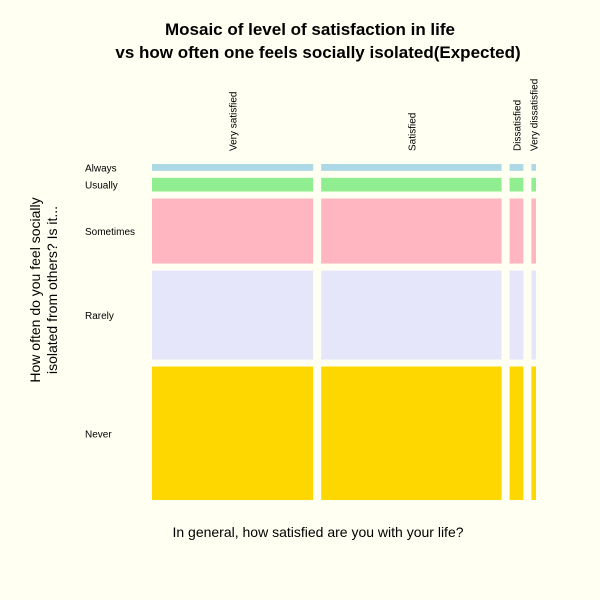  What do you see at coordinates (35, 289) in the screenshot?
I see `y-axis-label-line-1: How often do you feel socially` at bounding box center [35, 289].